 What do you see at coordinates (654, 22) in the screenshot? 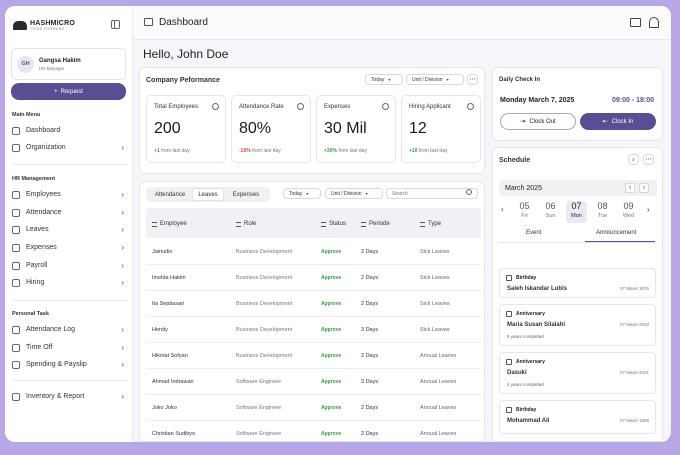
I see `bell-icon` at bounding box center [654, 22].